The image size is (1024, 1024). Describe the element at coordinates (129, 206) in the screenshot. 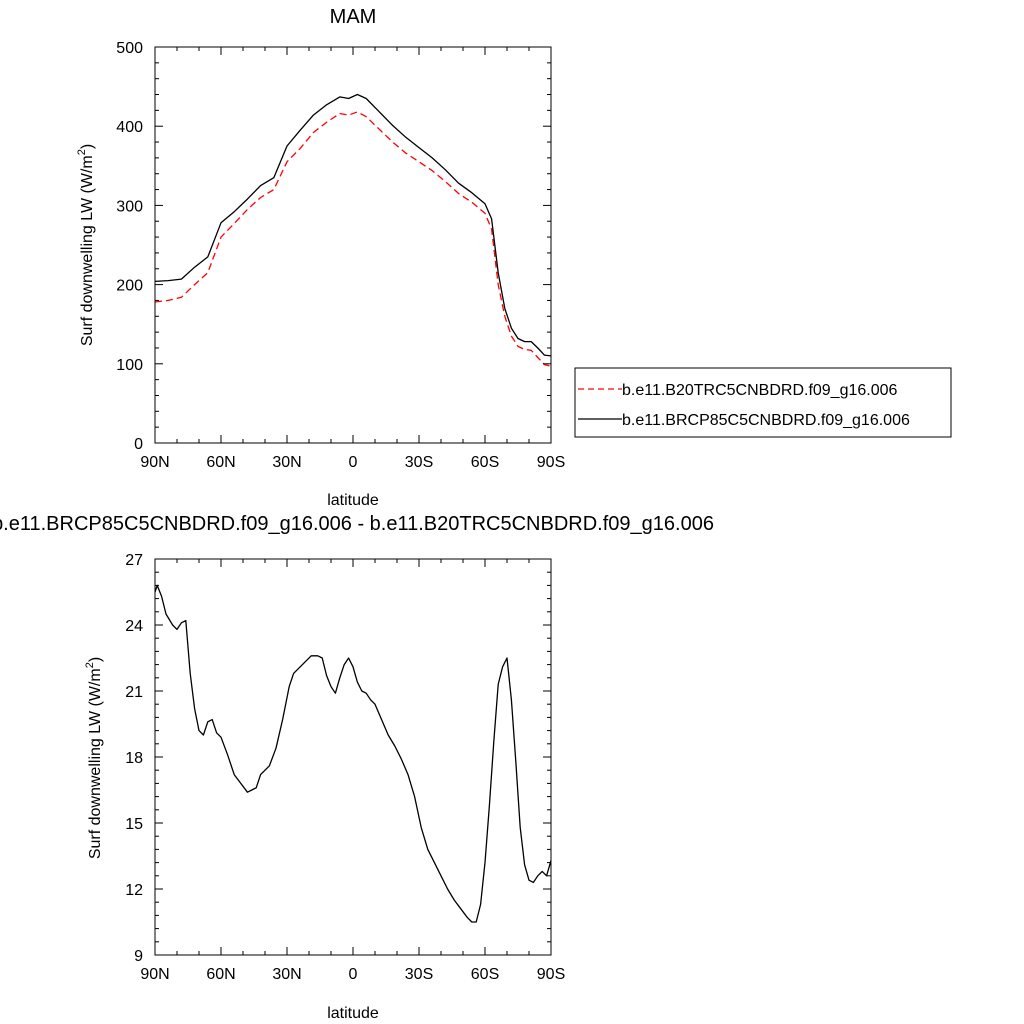

I see `top-chart-y-tick-label: 300` at that location.